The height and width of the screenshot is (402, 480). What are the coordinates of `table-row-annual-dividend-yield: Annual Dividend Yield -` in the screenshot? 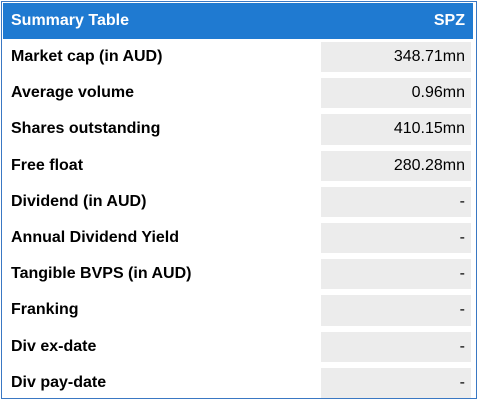 It's located at (238, 238).